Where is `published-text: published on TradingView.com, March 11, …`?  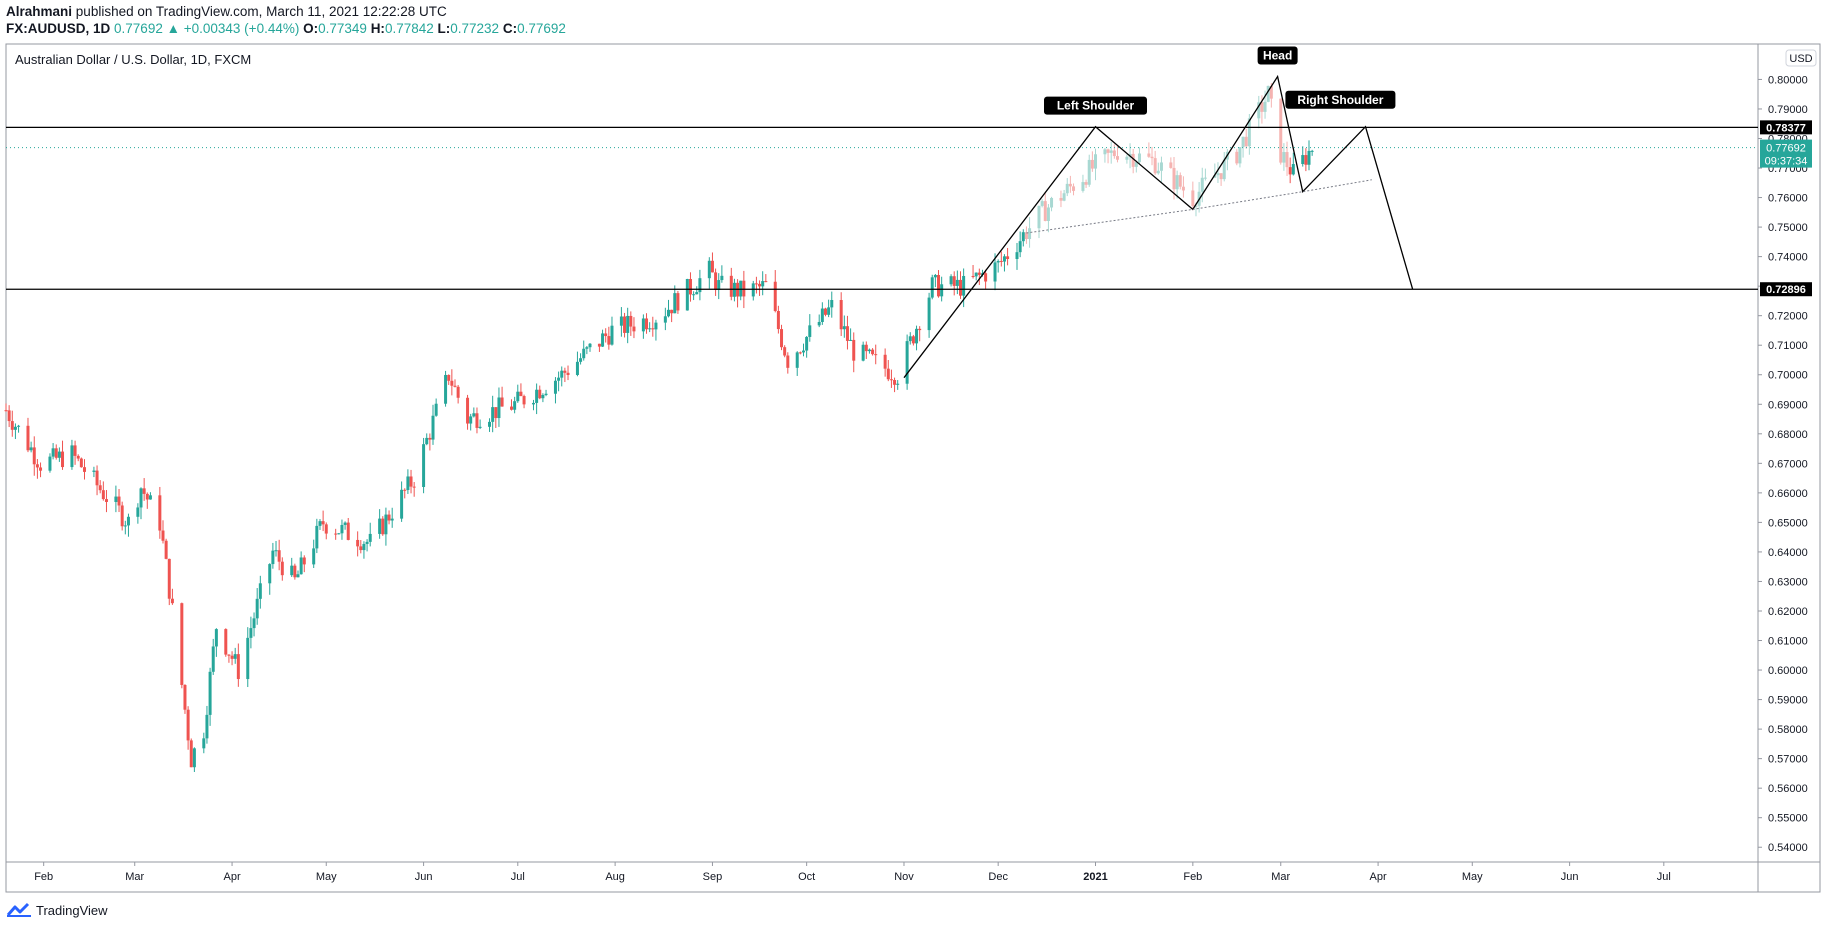
published-text: published on TradingView.com, March 11, … is located at coordinates (261, 11).